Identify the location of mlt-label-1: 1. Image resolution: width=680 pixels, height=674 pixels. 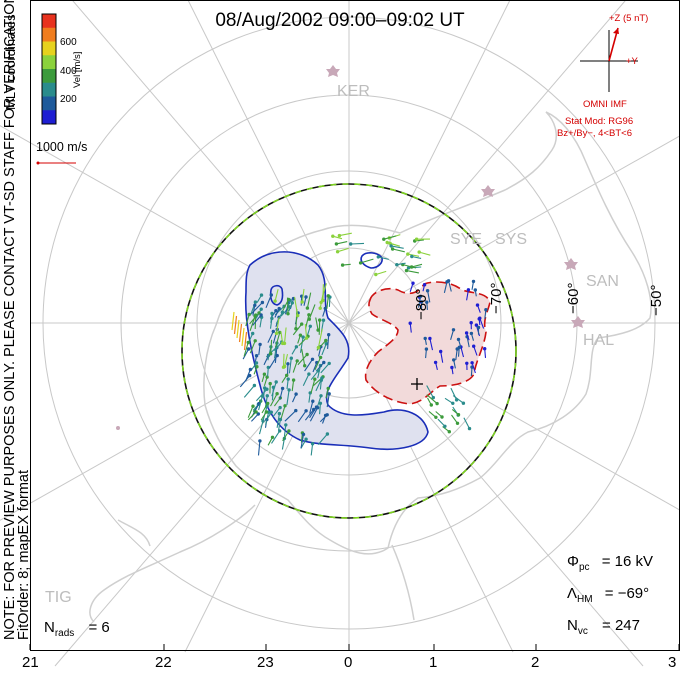
(433, 662).